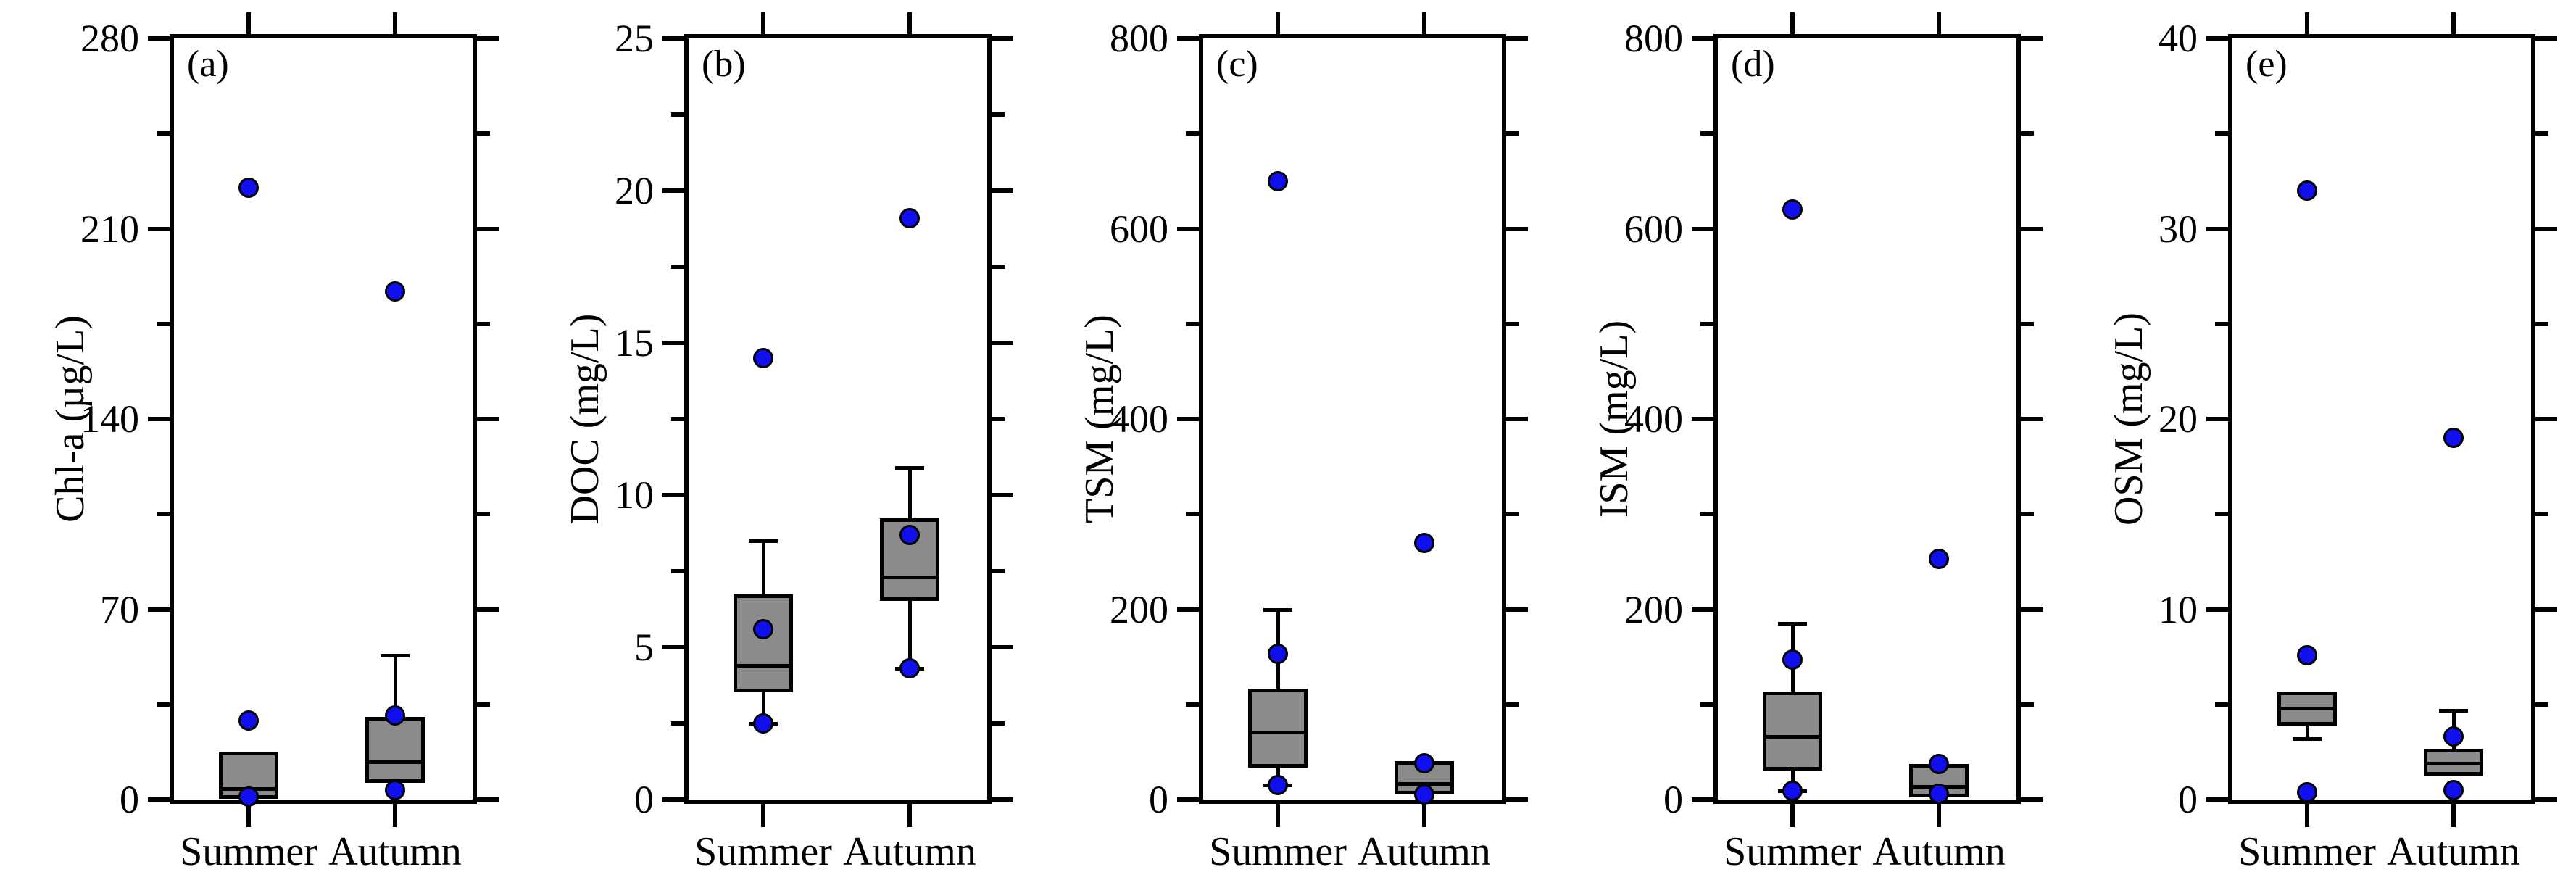 This screenshot has height=880, width=2576. What do you see at coordinates (763, 643) in the screenshot?
I see `box-summer` at bounding box center [763, 643].